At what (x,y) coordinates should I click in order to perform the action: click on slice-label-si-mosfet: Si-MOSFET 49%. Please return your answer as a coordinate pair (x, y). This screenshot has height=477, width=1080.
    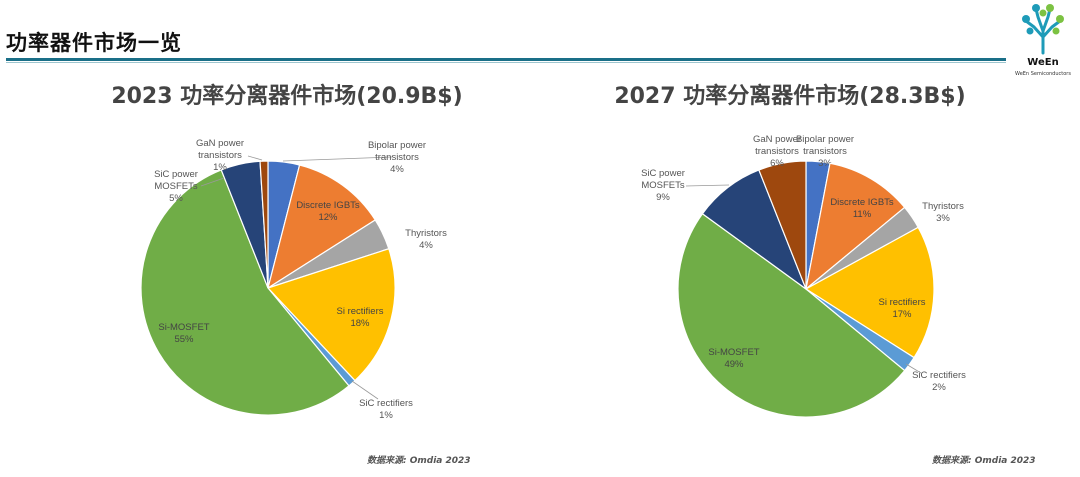
    Looking at the image, I should click on (733, 358).